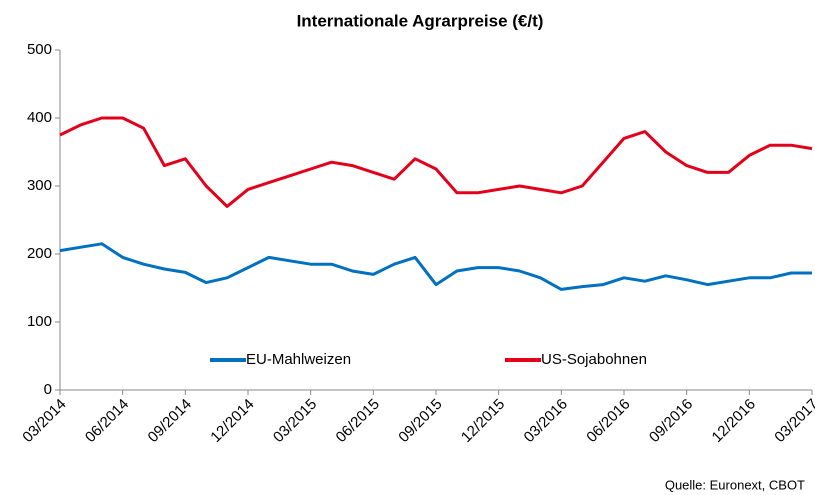  What do you see at coordinates (546, 421) in the screenshot?
I see `x-tick-label: 03/2016` at bounding box center [546, 421].